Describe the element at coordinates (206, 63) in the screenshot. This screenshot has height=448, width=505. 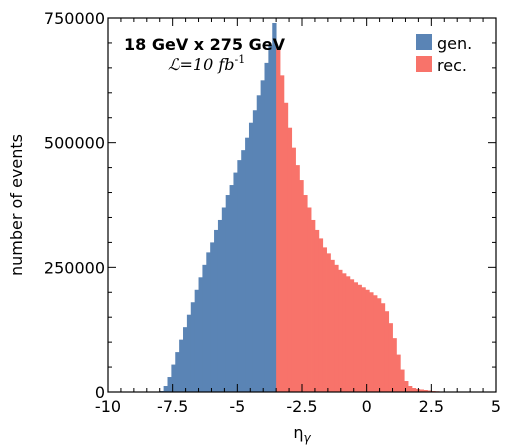
I see `annotation-luminosity: ℒ=10 fb-1` at that location.